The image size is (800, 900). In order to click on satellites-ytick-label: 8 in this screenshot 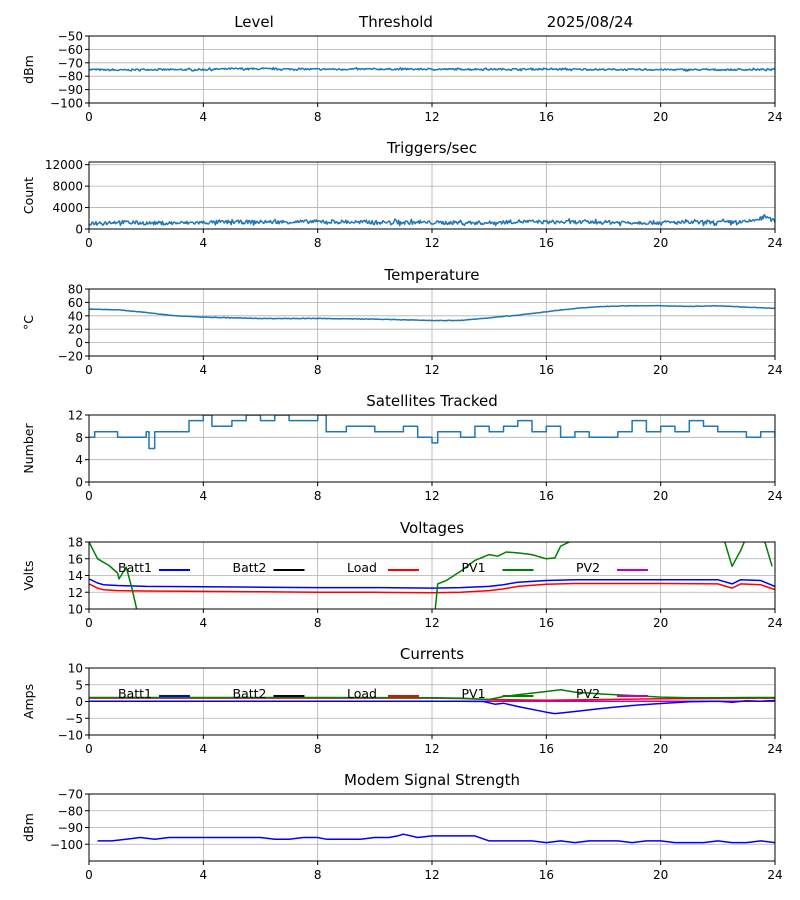, I will do `click(79, 438)`.